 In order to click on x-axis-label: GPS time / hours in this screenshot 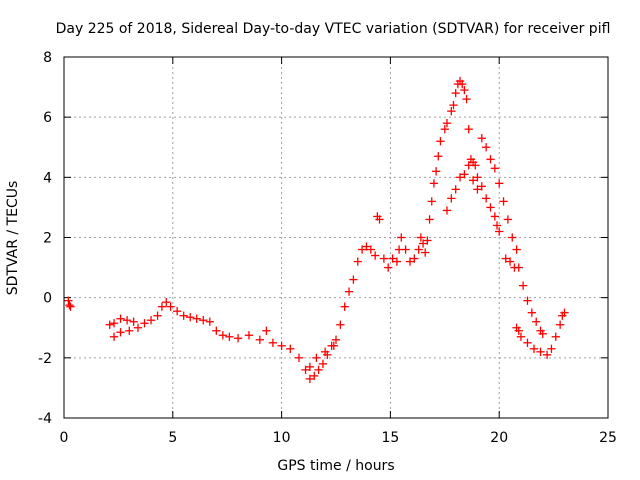, I will do `click(335, 466)`.